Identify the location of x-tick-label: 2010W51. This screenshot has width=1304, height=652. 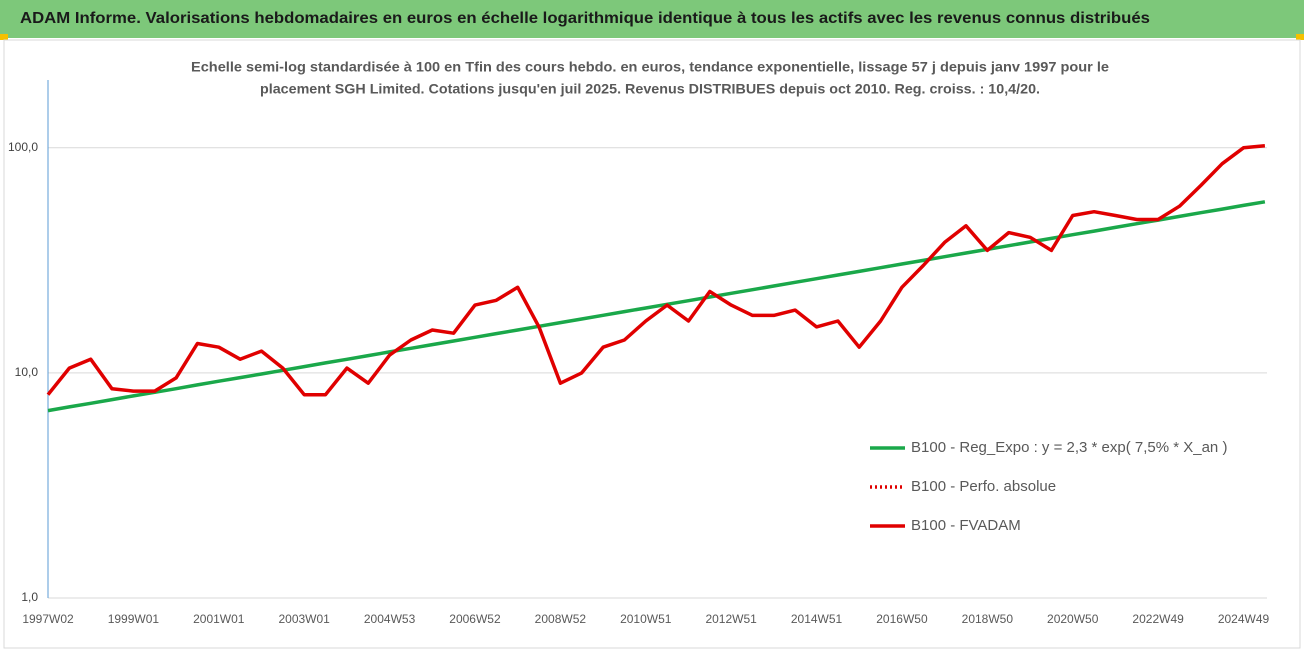
(646, 619).